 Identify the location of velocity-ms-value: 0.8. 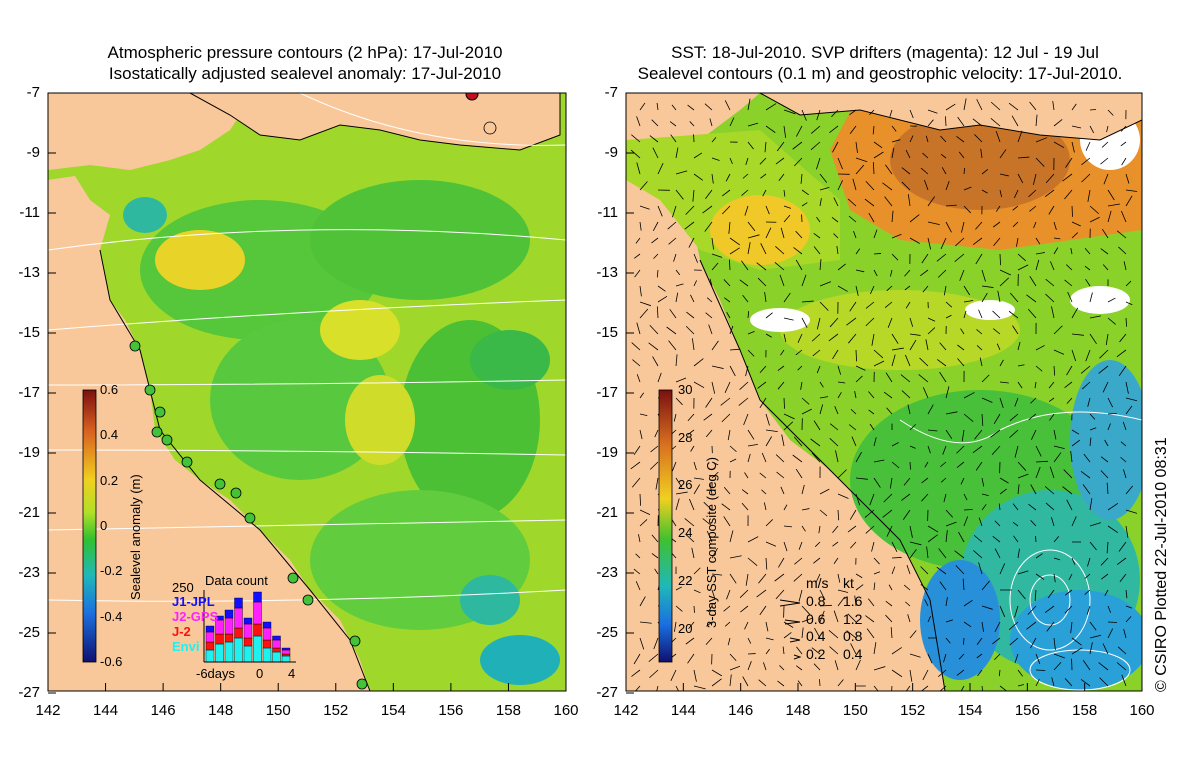
(816, 601).